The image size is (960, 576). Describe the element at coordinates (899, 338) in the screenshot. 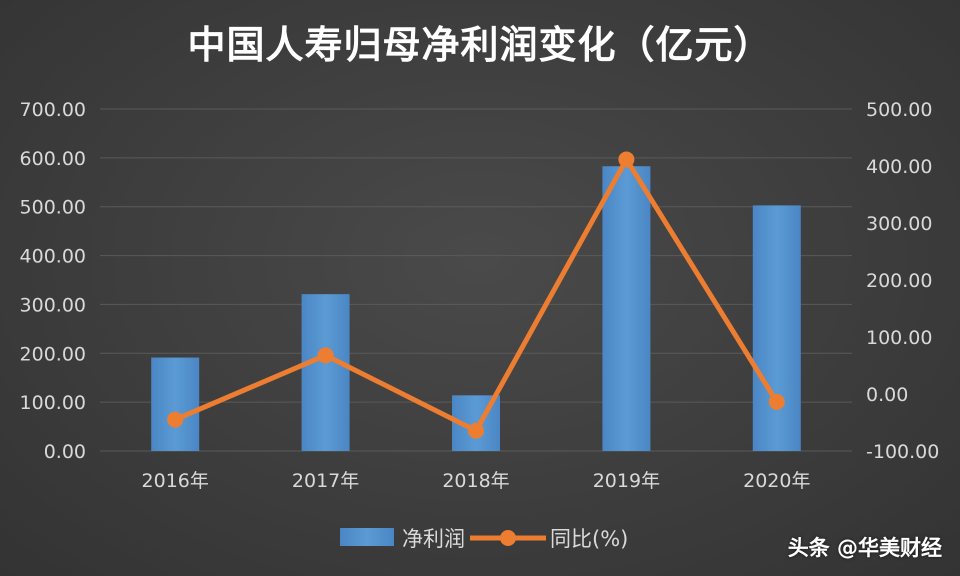

I see `y-right-tick-label: 100.00` at that location.